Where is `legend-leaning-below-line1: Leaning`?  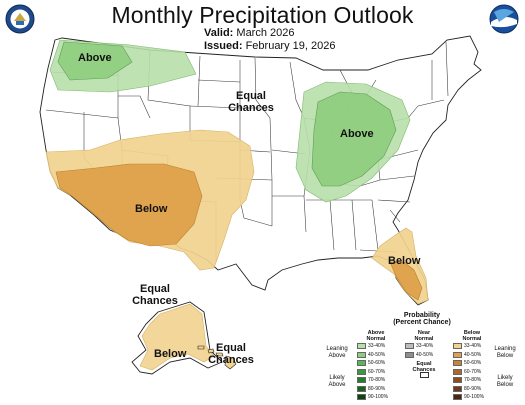
legend-leaning-below-line1: Leaning is located at coordinates (505, 349).